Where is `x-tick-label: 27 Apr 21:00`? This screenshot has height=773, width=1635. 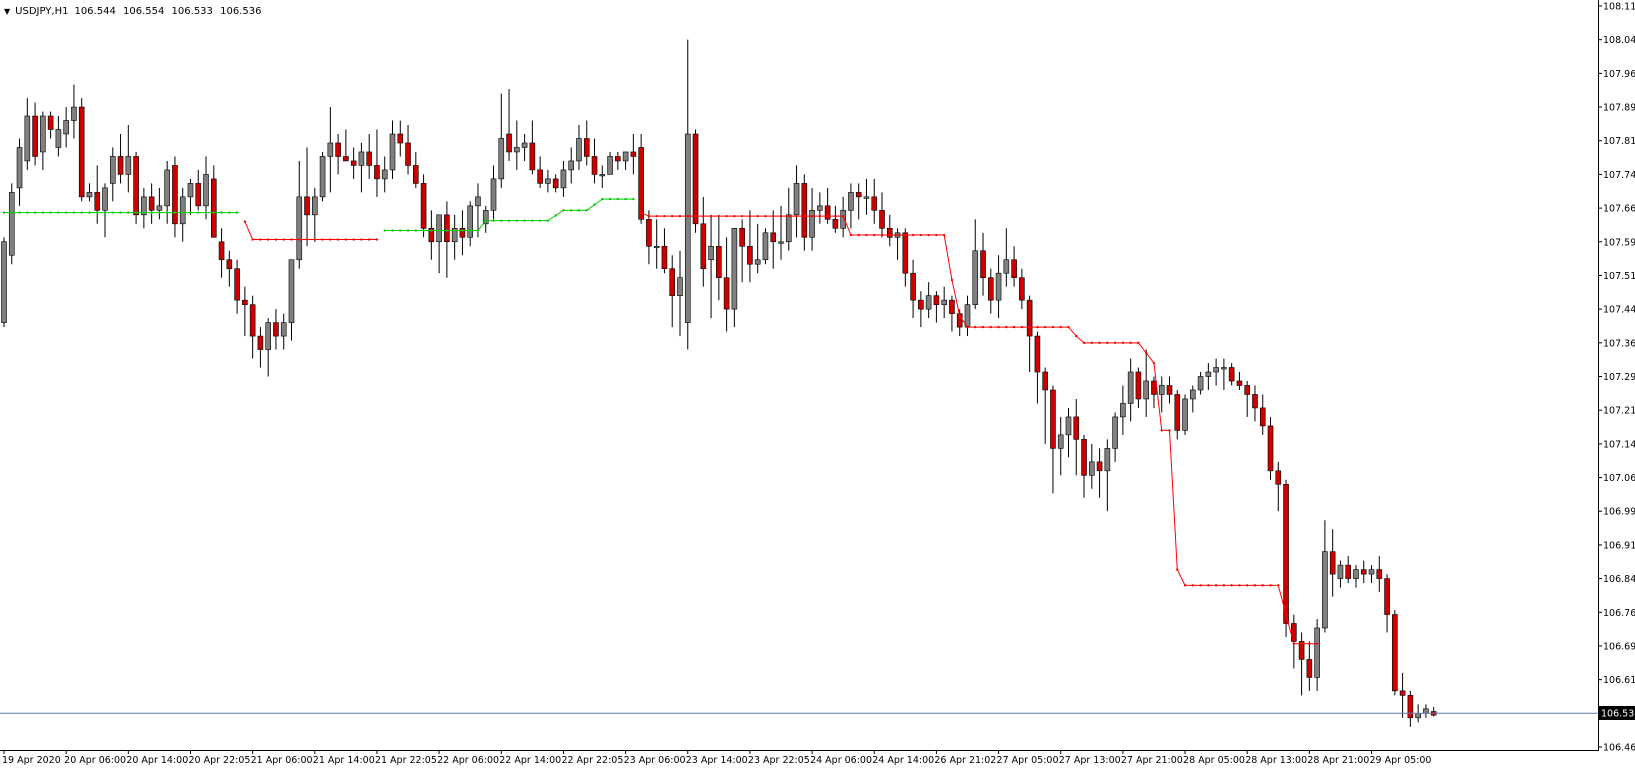 x-tick-label: 27 Apr 21:00 is located at coordinates (1152, 760).